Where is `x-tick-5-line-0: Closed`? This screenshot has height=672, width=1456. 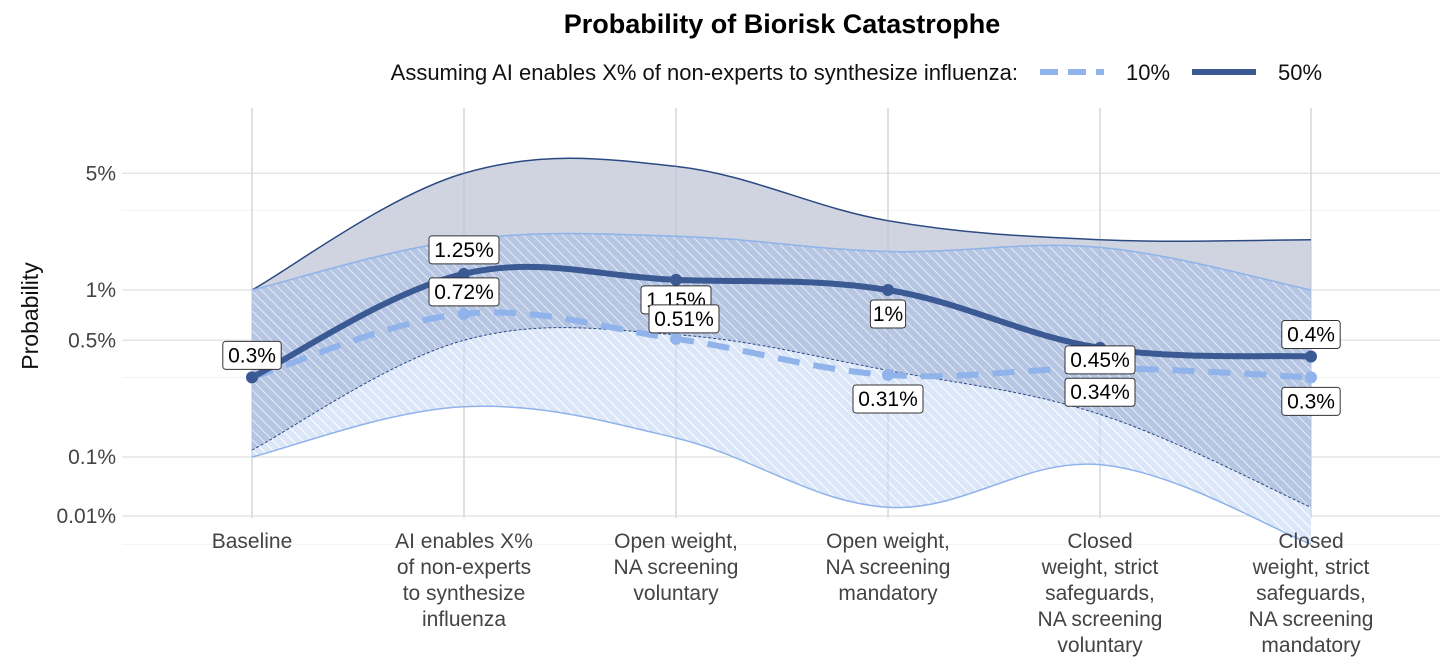
x-tick-5-line-0: Closed is located at coordinates (1310, 541).